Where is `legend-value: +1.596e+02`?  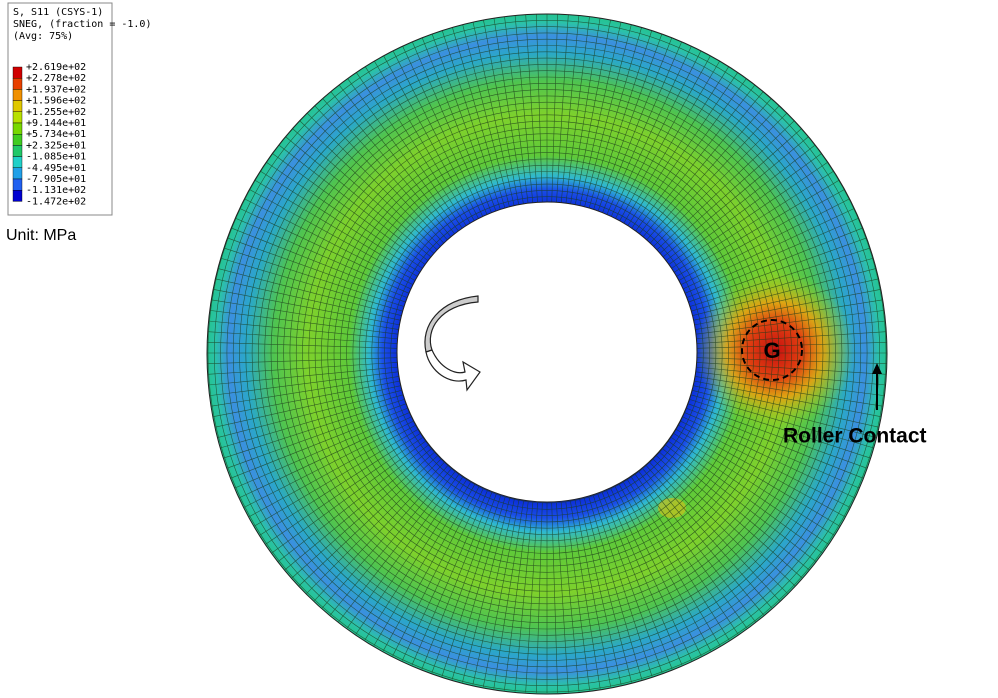 legend-value: +1.596e+02 is located at coordinates (56, 101).